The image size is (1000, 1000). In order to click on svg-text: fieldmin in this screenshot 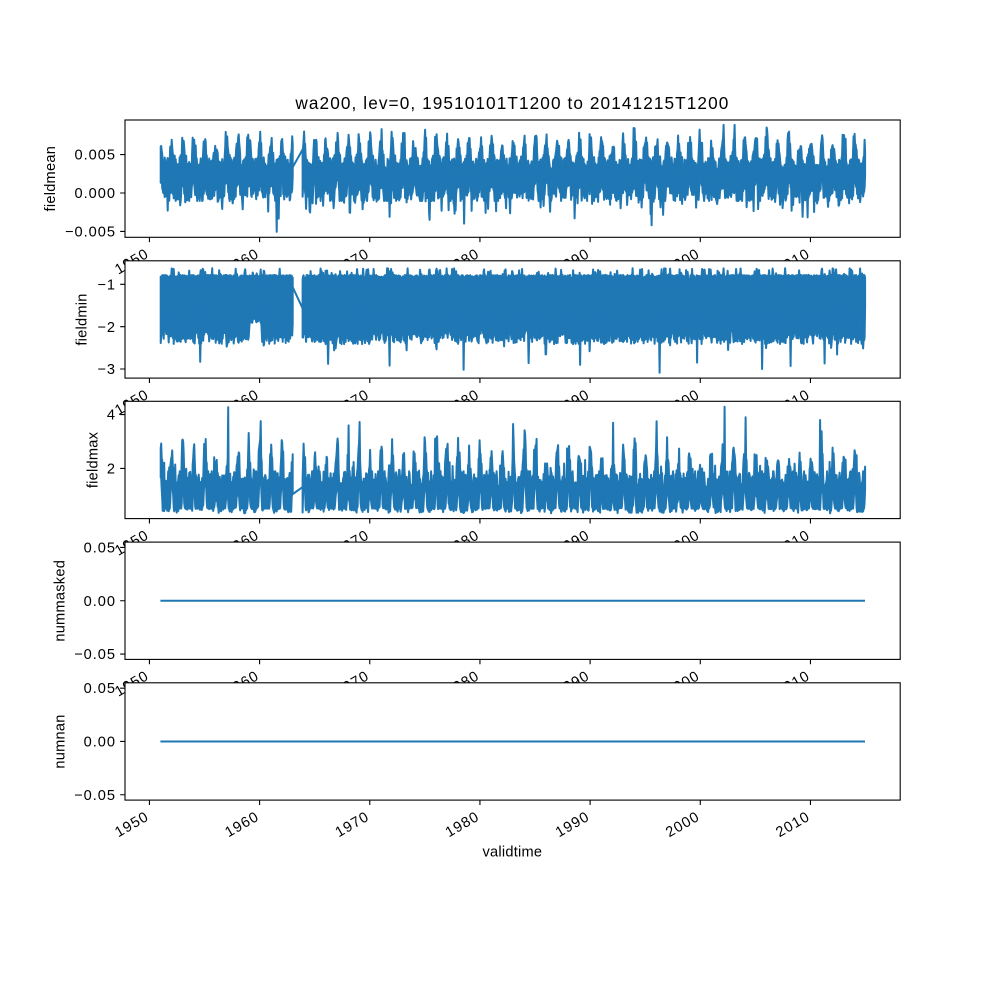, I will do `click(83, 319)`.